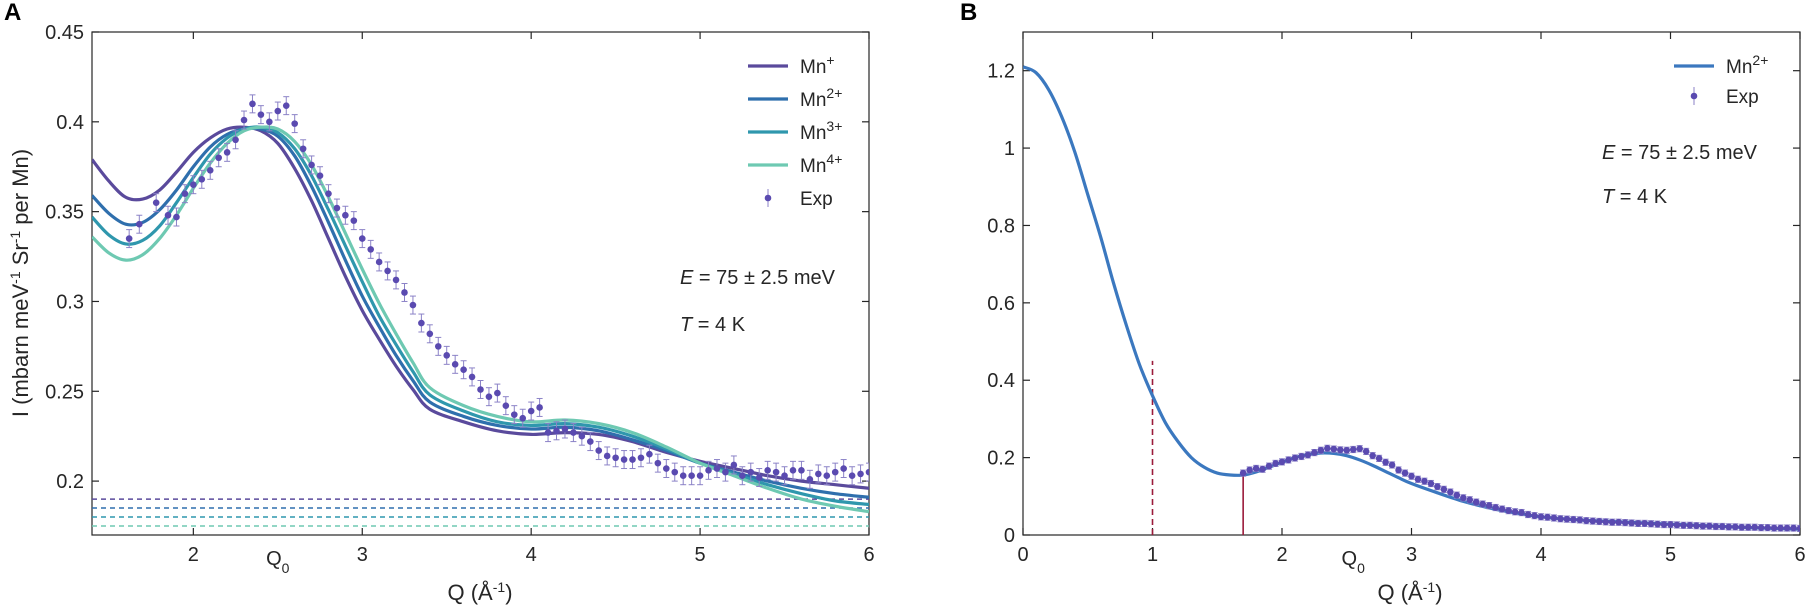 Image resolution: width=1805 pixels, height=611 pixels. I want to click on a-x-tick-label: 6, so click(868, 555).